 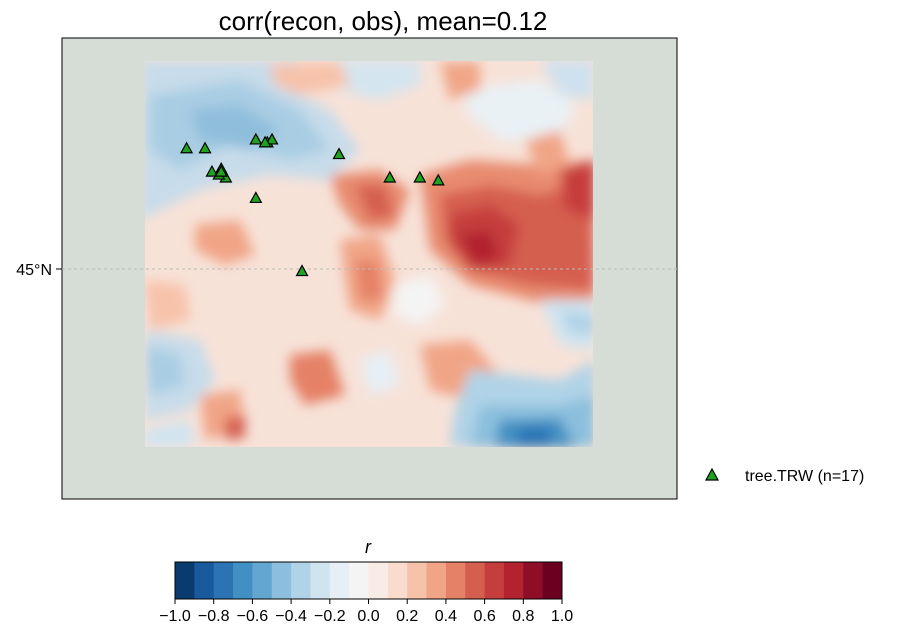 What do you see at coordinates (523, 616) in the screenshot?
I see `colorbar-tick-label: 0.8` at bounding box center [523, 616].